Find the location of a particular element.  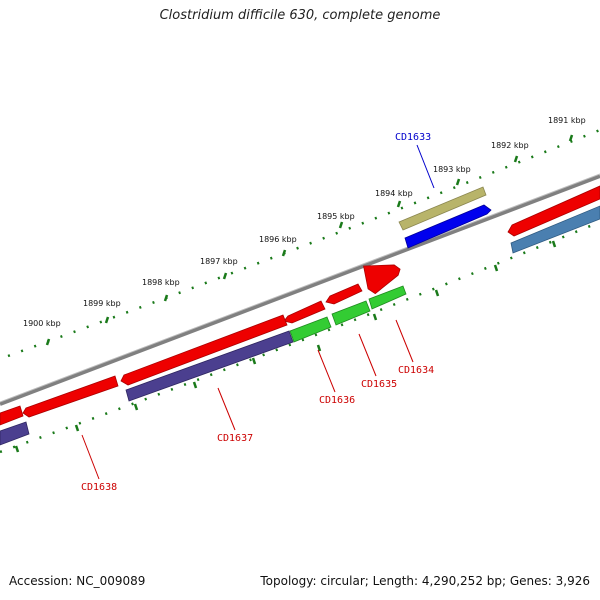

leader-cd1634 is located at coordinates (404, 341).